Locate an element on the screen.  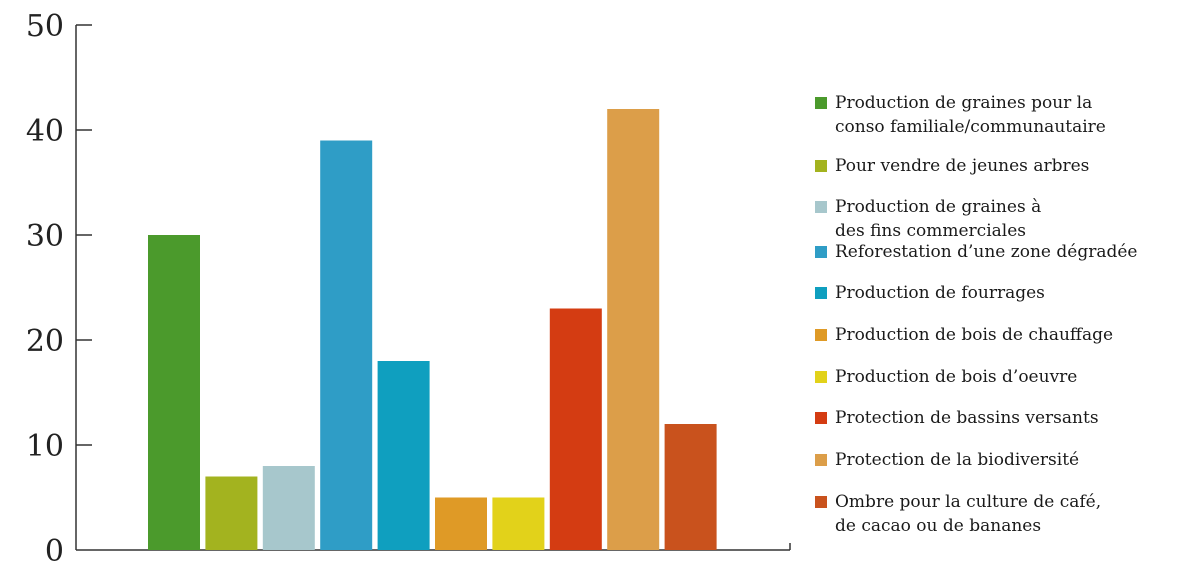
legend-label: Reforestation d’une zone dégradée is located at coordinates (986, 252).